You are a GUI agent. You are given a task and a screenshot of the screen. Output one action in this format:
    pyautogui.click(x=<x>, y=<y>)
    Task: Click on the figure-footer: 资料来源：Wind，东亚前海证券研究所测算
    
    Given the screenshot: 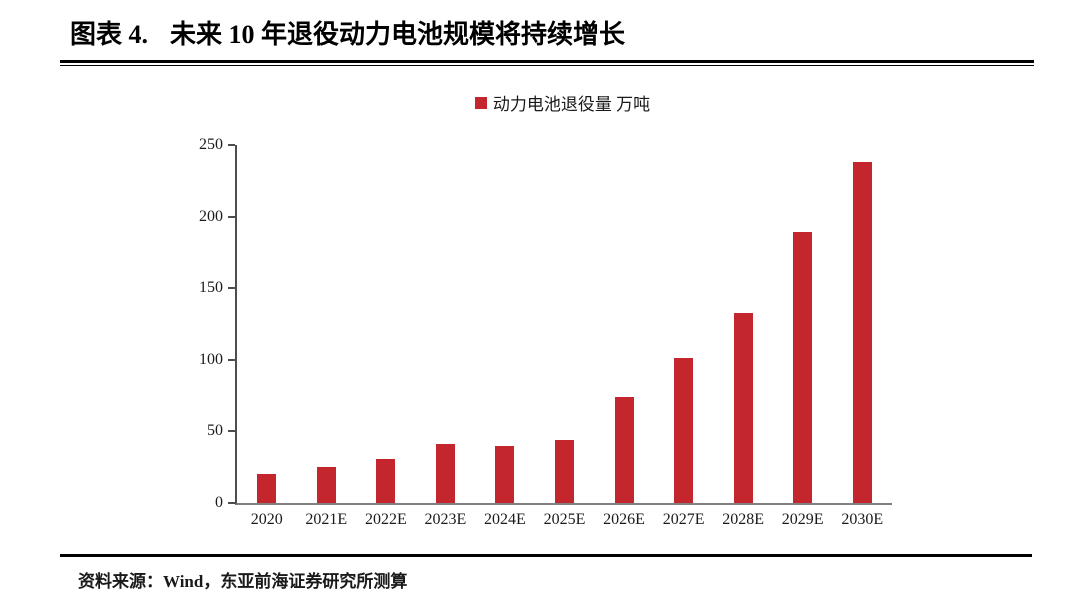 What is the action you would take?
    pyautogui.click(x=546, y=573)
    